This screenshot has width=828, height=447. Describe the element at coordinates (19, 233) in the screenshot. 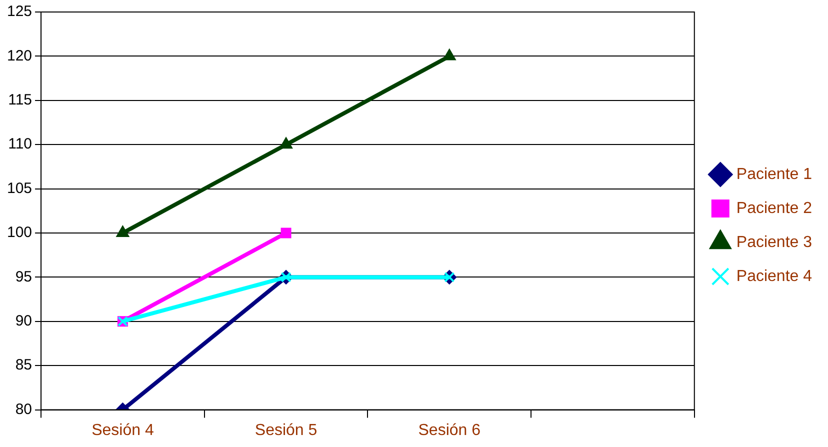

I see `y-tick-label: 100` at that location.